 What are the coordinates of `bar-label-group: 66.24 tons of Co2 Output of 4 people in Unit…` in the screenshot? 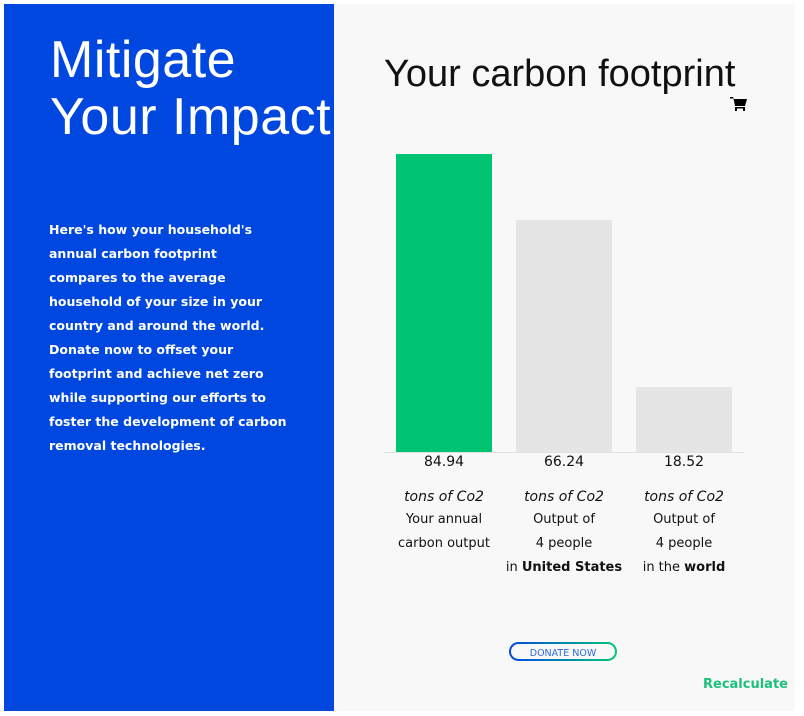 It's located at (564, 516).